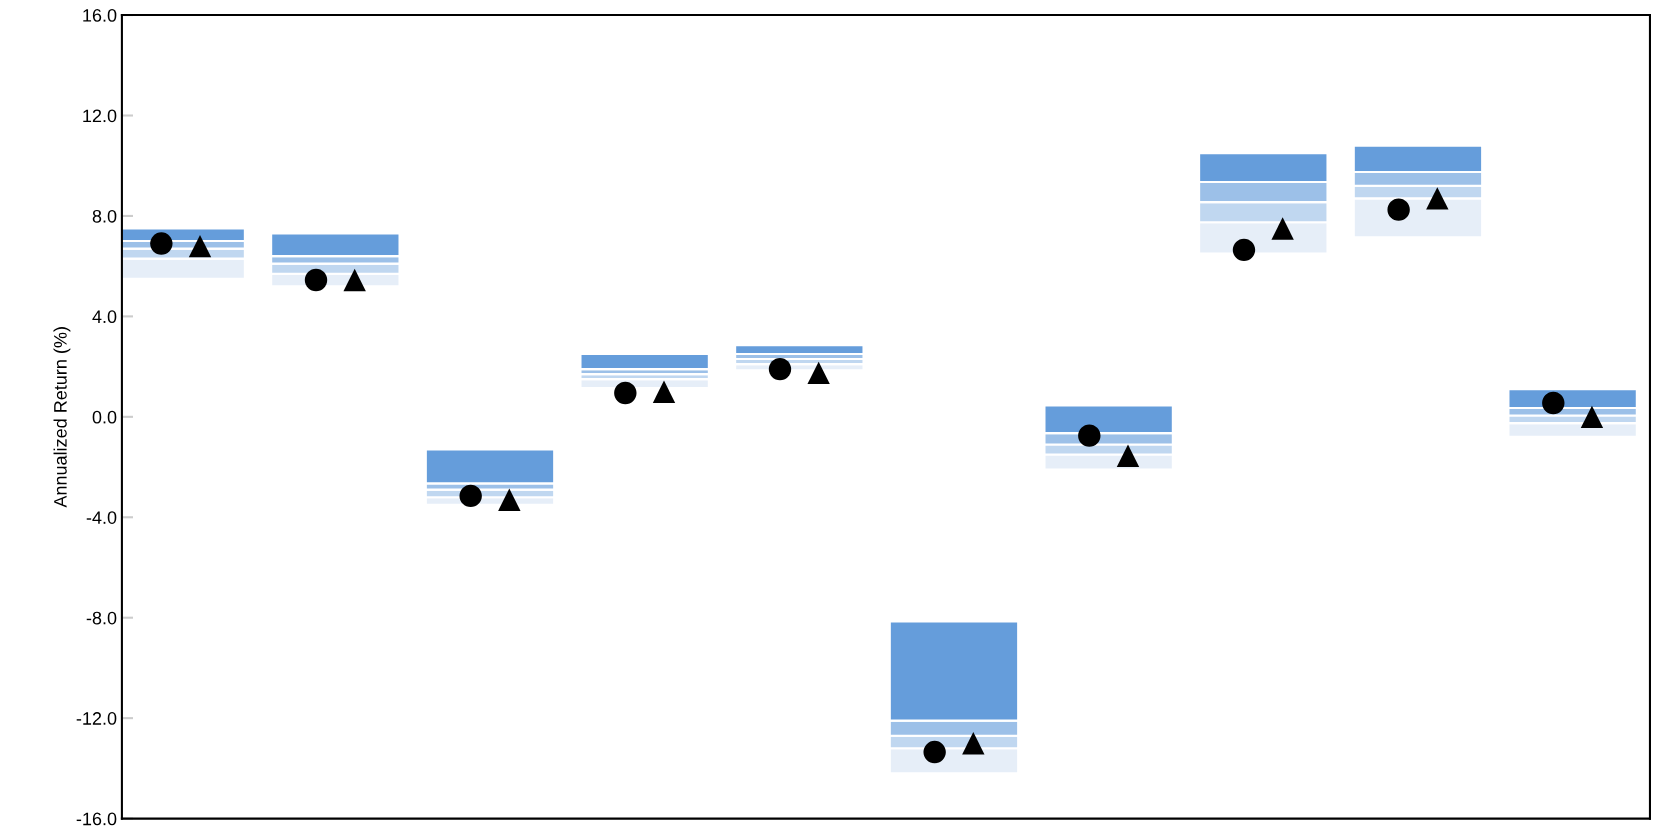 The width and height of the screenshot is (1670, 837). I want to click on y-tick-label: 0.0, so click(104, 417).